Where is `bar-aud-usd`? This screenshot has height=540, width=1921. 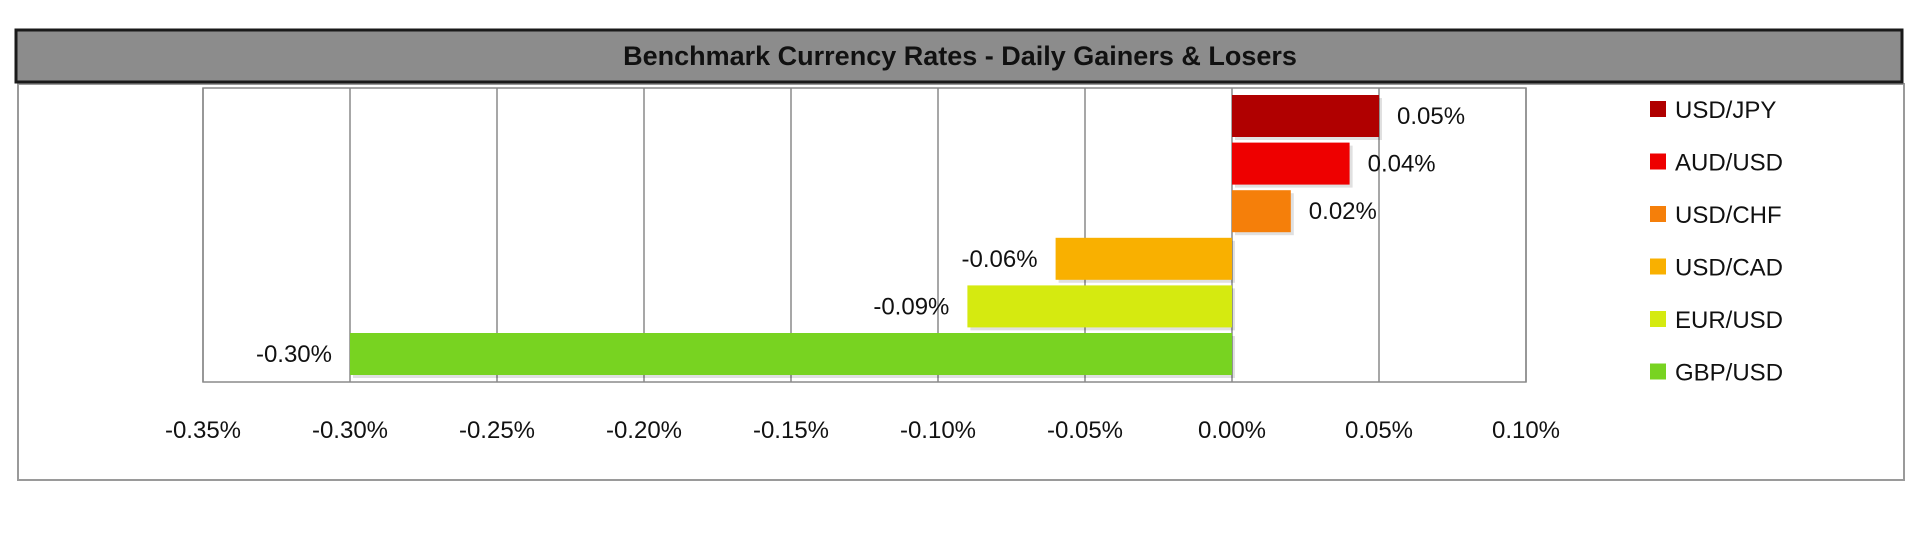
bar-aud-usd is located at coordinates (1291, 163).